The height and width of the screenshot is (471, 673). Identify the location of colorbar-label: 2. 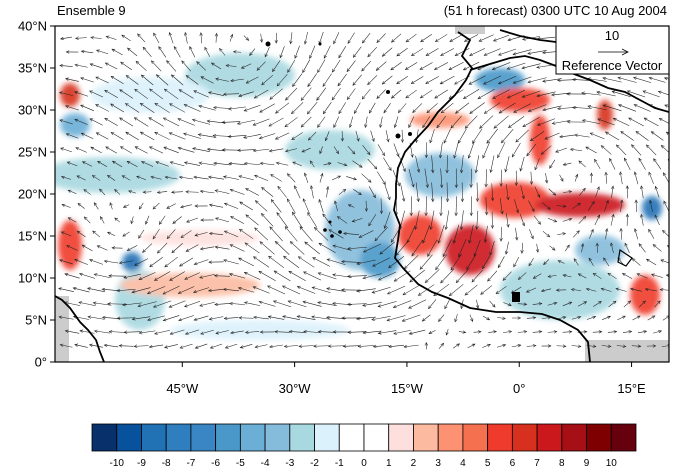
(414, 463).